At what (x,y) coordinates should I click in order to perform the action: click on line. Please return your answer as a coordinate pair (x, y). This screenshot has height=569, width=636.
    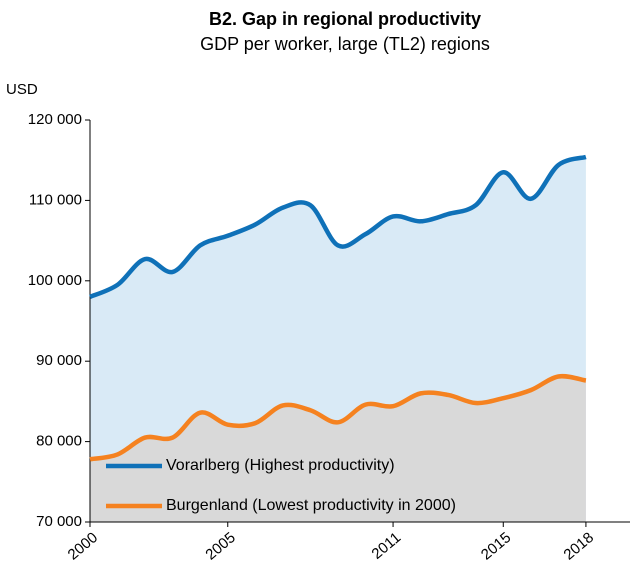
    Looking at the image, I should click on (338, 417).